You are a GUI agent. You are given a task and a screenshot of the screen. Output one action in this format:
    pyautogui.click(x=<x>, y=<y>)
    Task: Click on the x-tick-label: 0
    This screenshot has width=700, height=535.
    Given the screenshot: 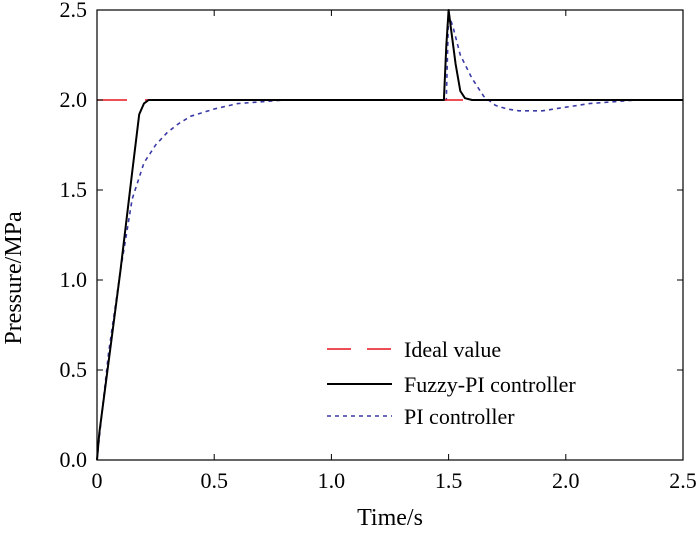 What is the action you would take?
    pyautogui.click(x=97, y=480)
    